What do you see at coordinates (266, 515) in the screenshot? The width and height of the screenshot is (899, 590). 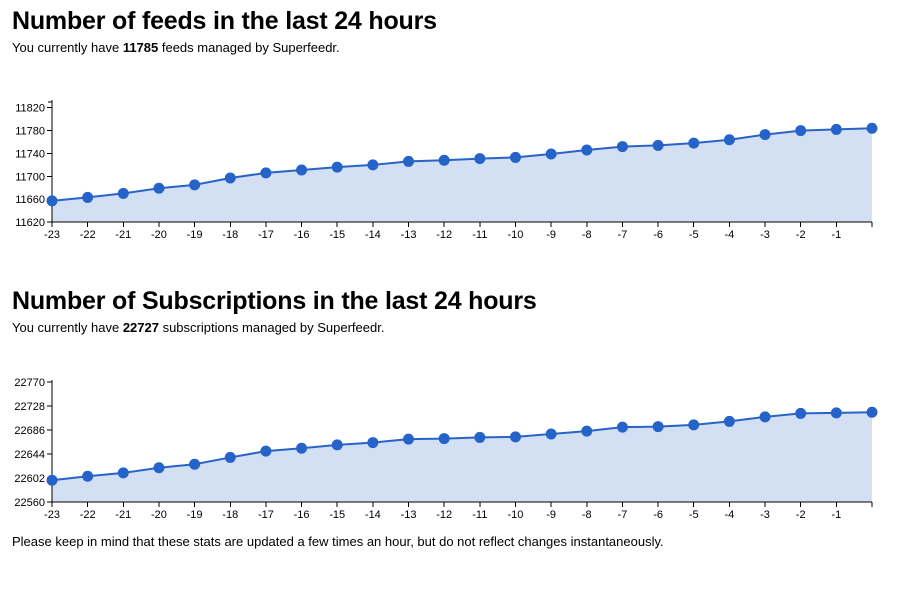 I see `x-tick-label: -17` at bounding box center [266, 515].